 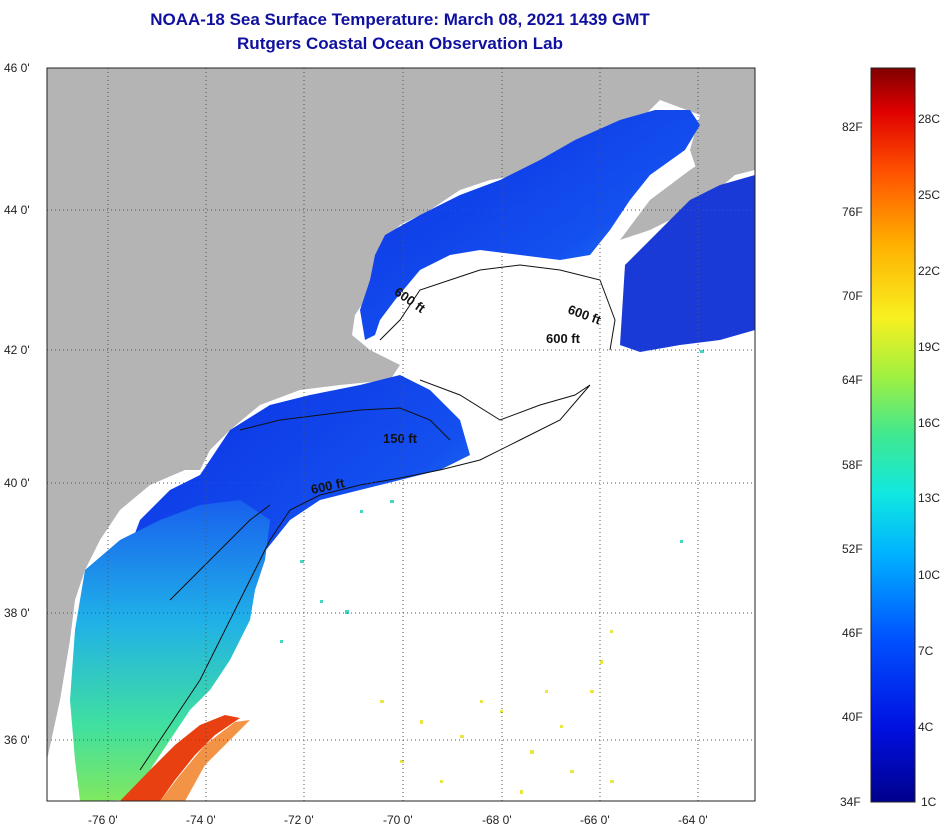 I want to click on southern-shelf-water, so click(x=170, y=650).